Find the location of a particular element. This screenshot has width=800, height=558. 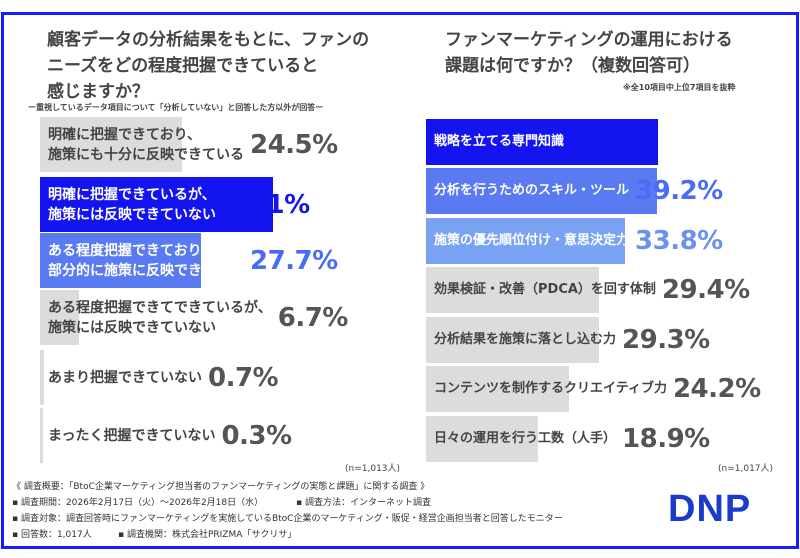

category-label: あまり把握できていない is located at coordinates (125, 377).